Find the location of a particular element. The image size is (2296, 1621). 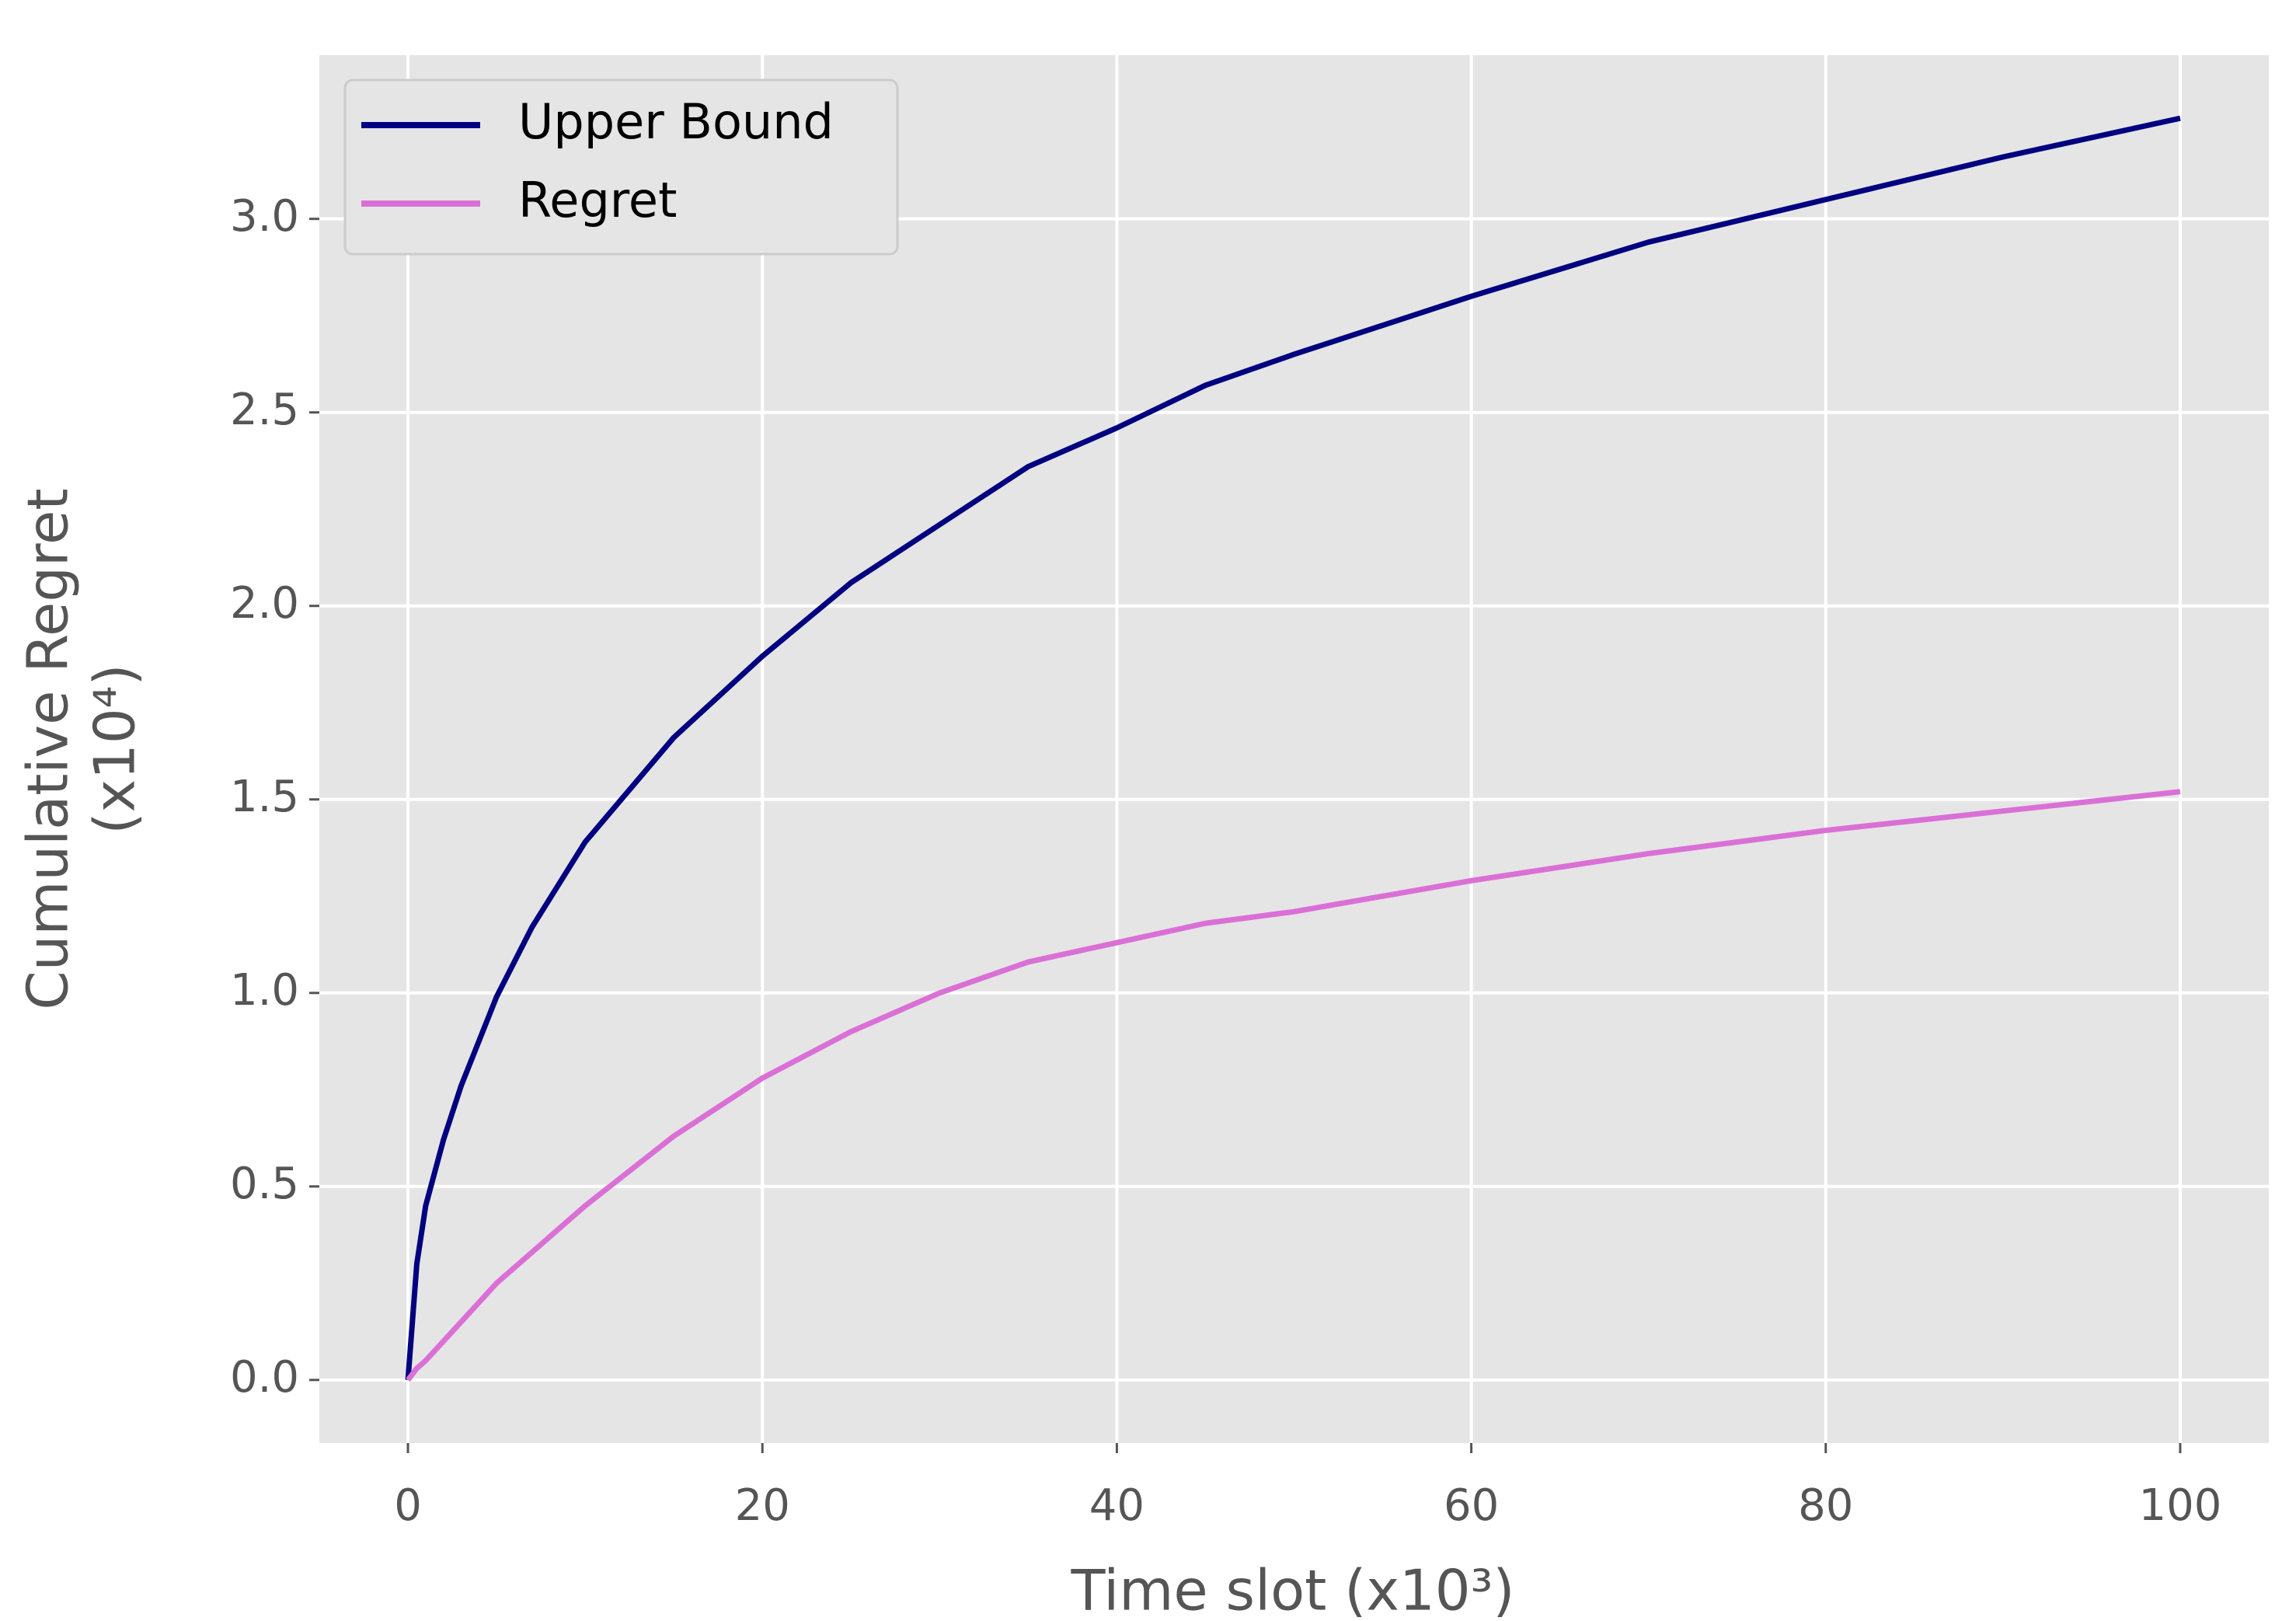

y-tick-label: 2.5 is located at coordinates (264, 410).